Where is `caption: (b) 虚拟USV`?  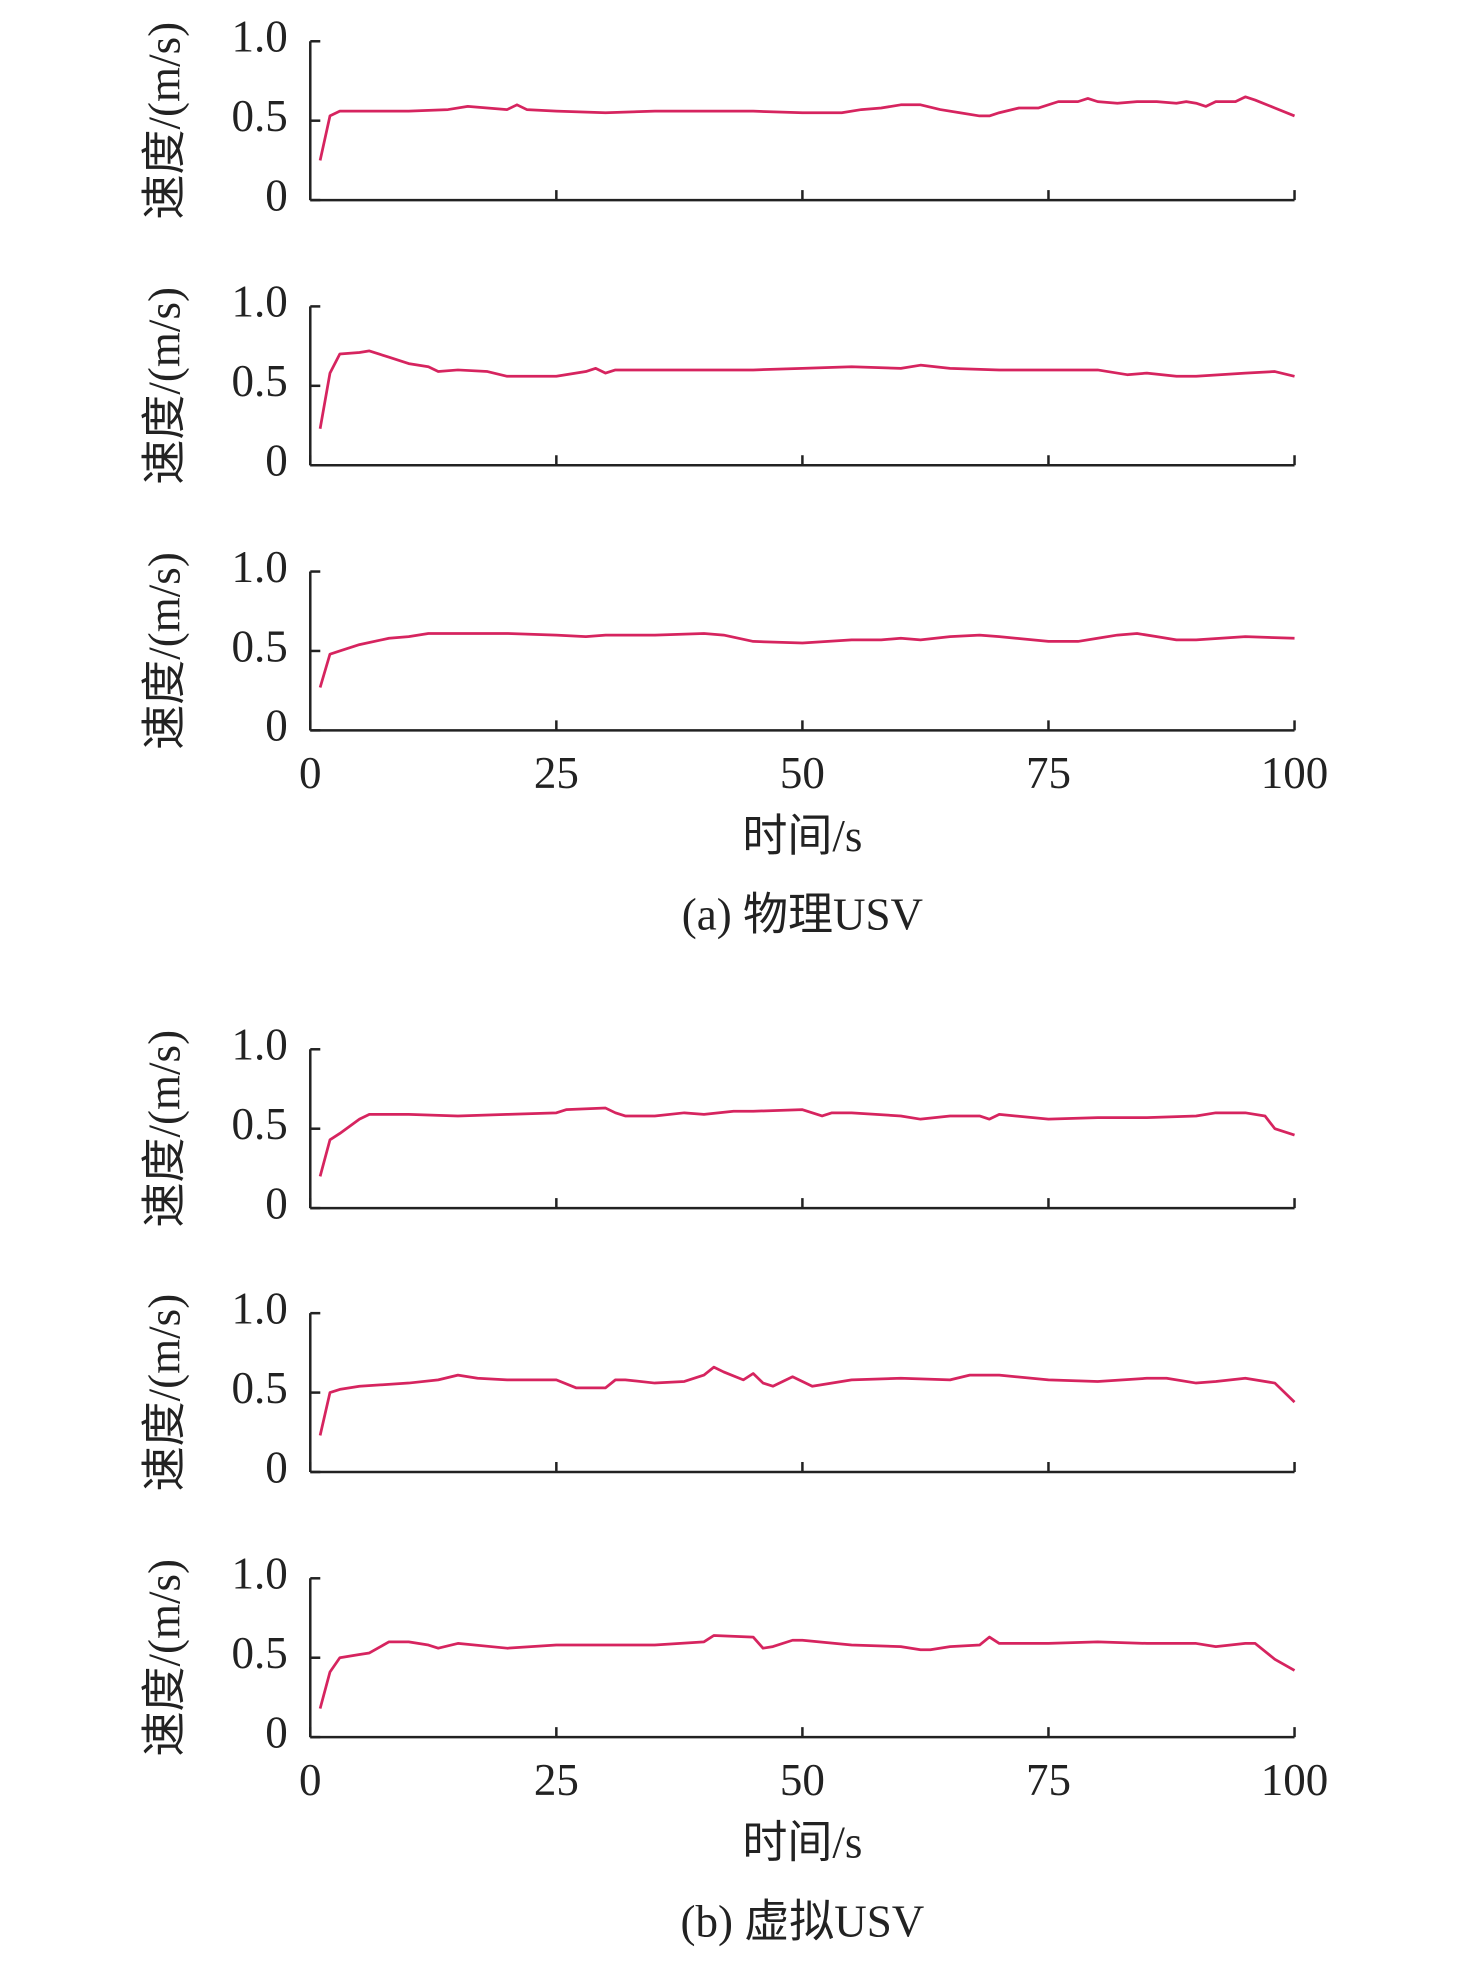
caption: (b) 虚拟USV is located at coordinates (802, 1921).